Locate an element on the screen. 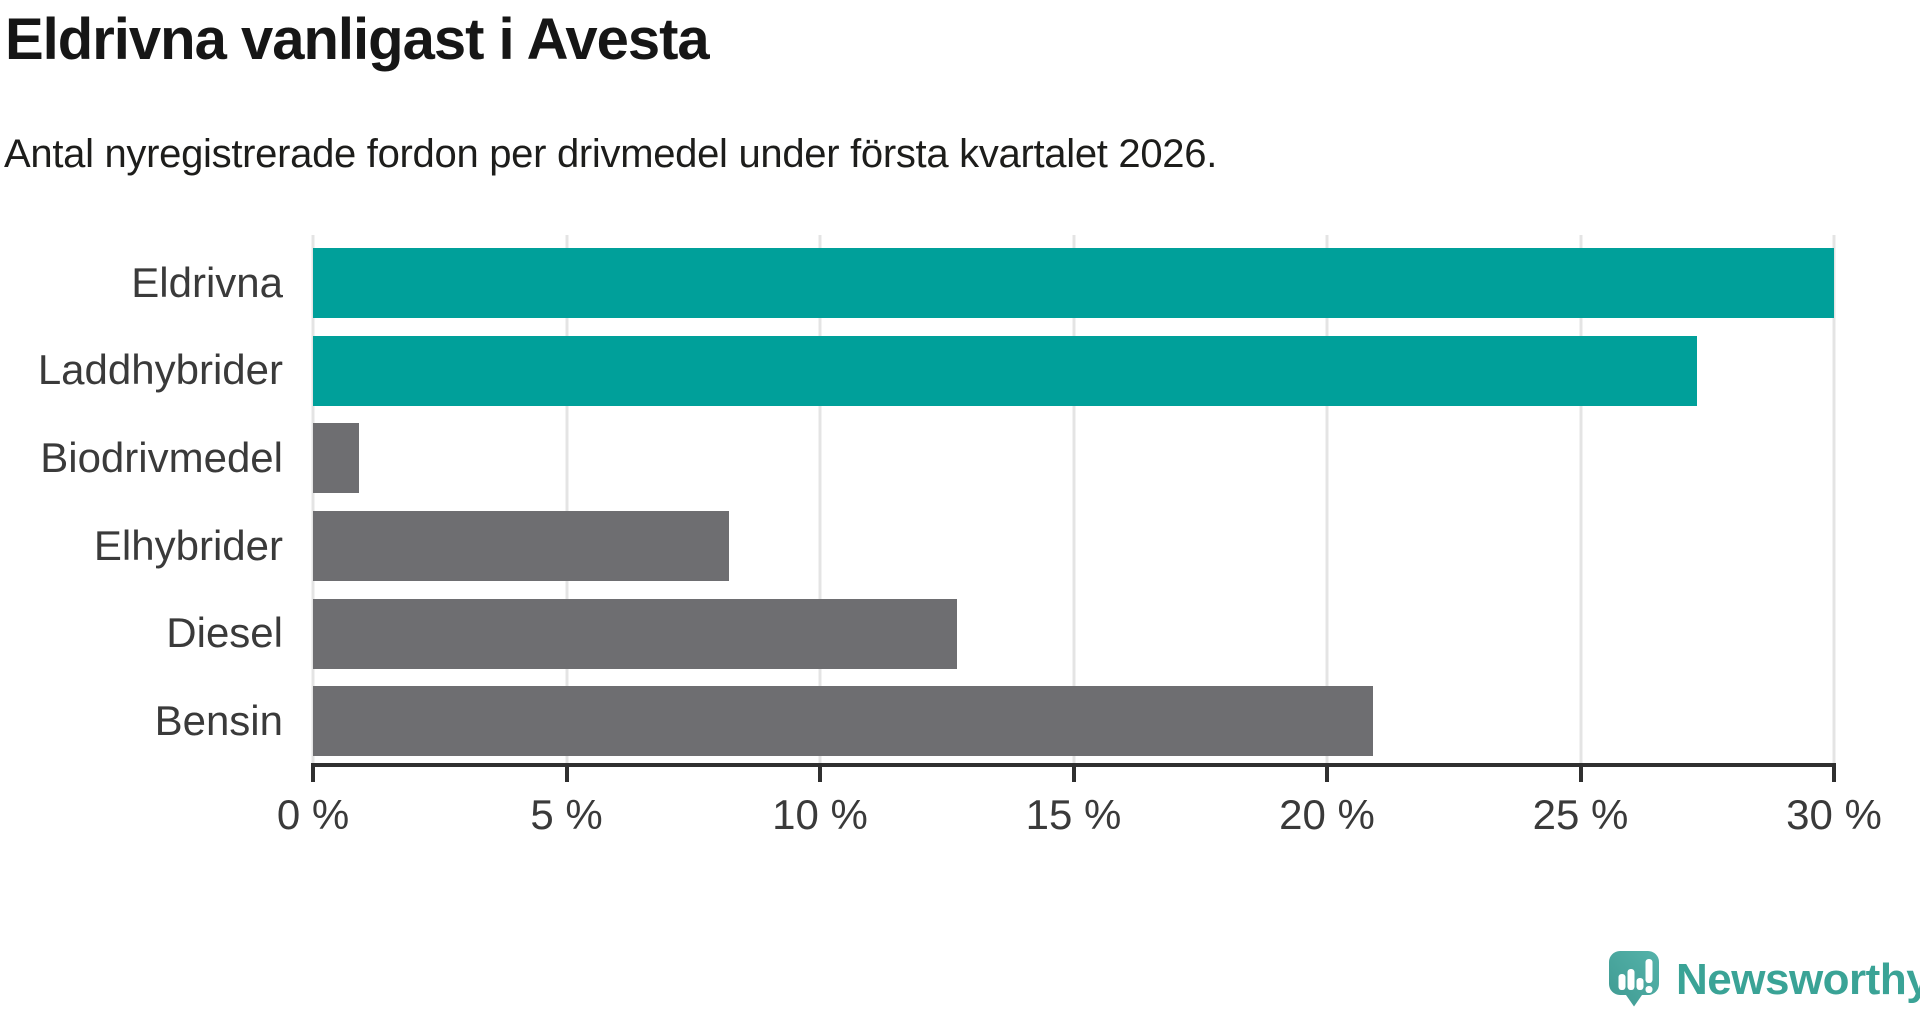 The image size is (1920, 1010). bar-eldrivna is located at coordinates (1073, 283).